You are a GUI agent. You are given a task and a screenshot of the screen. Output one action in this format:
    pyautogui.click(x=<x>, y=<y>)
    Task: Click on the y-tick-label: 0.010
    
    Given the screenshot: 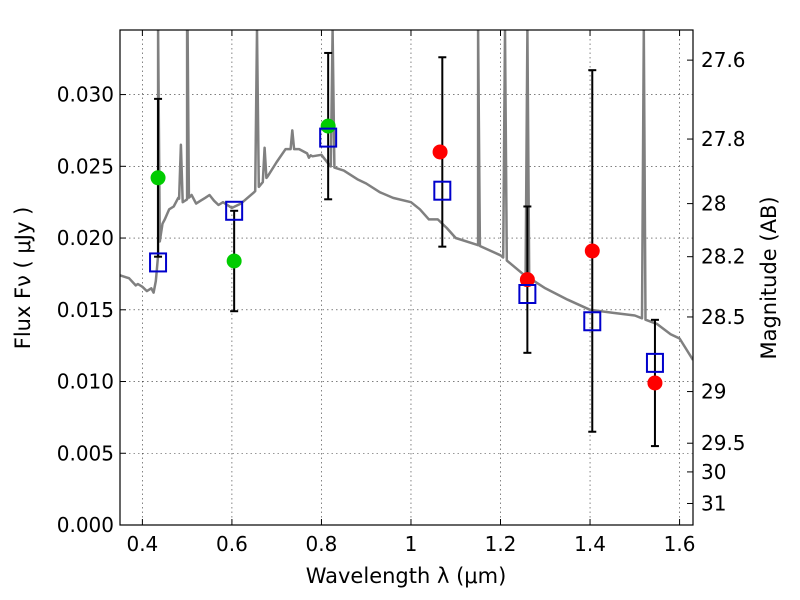 What is the action you would take?
    pyautogui.click(x=85, y=382)
    